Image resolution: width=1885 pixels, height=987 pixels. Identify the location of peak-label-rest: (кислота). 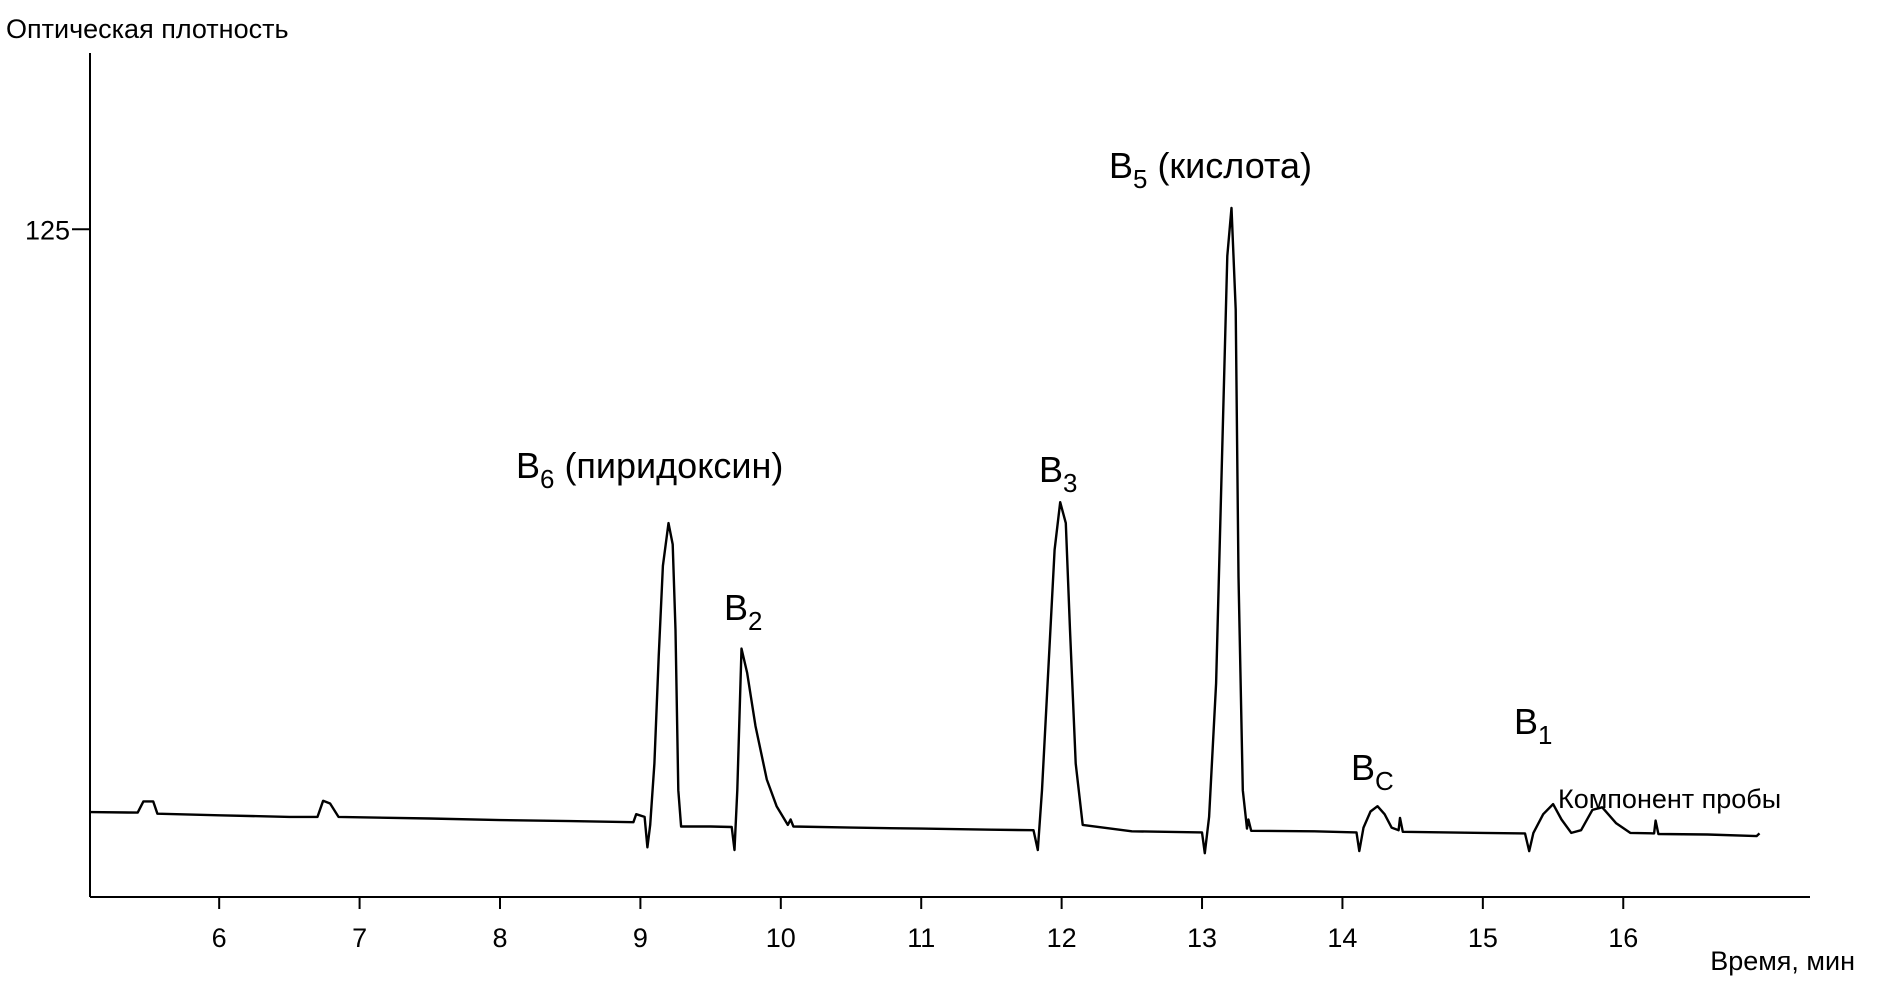
(1234, 165).